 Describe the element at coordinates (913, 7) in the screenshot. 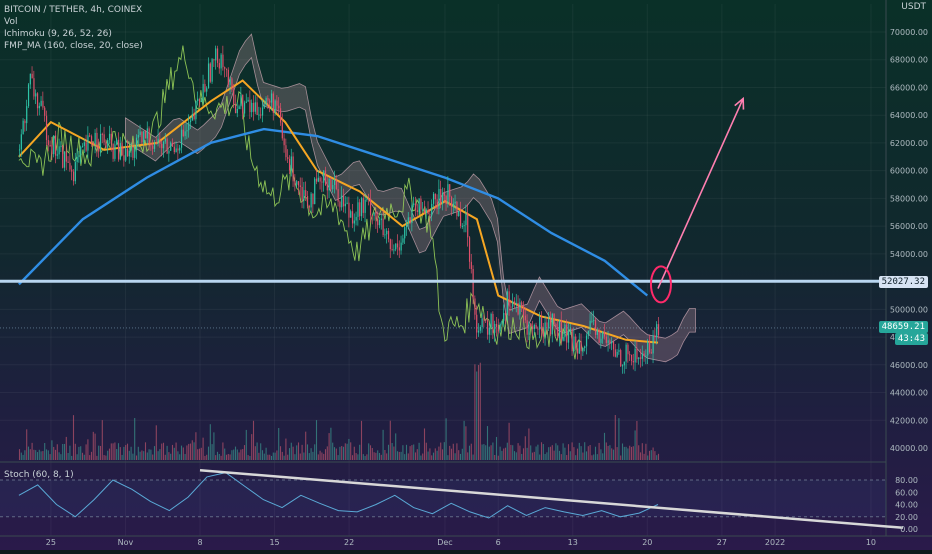

I see `currency-label: USDT` at that location.